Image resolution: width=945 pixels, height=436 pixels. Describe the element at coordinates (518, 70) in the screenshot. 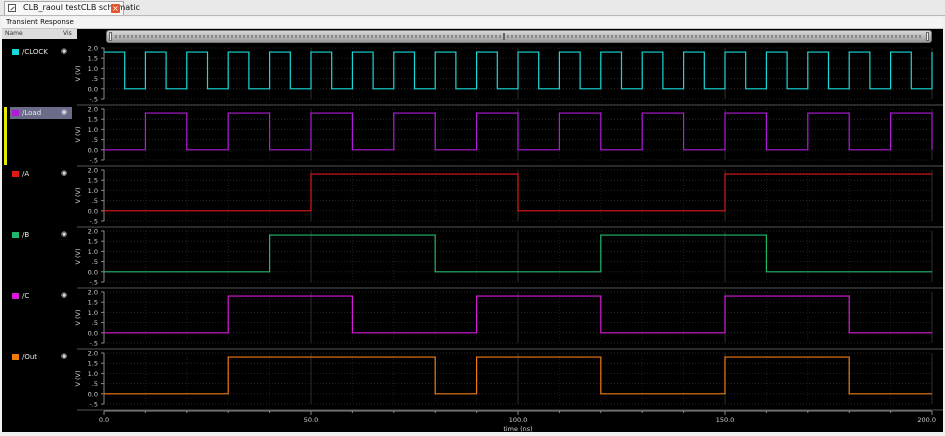

I see `series-clock-line` at that location.